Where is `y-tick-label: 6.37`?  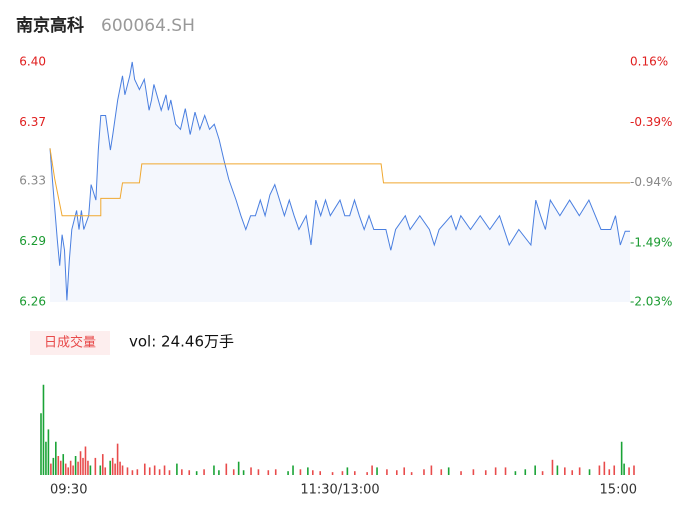
y-tick-label: 6.37 is located at coordinates (32, 122).